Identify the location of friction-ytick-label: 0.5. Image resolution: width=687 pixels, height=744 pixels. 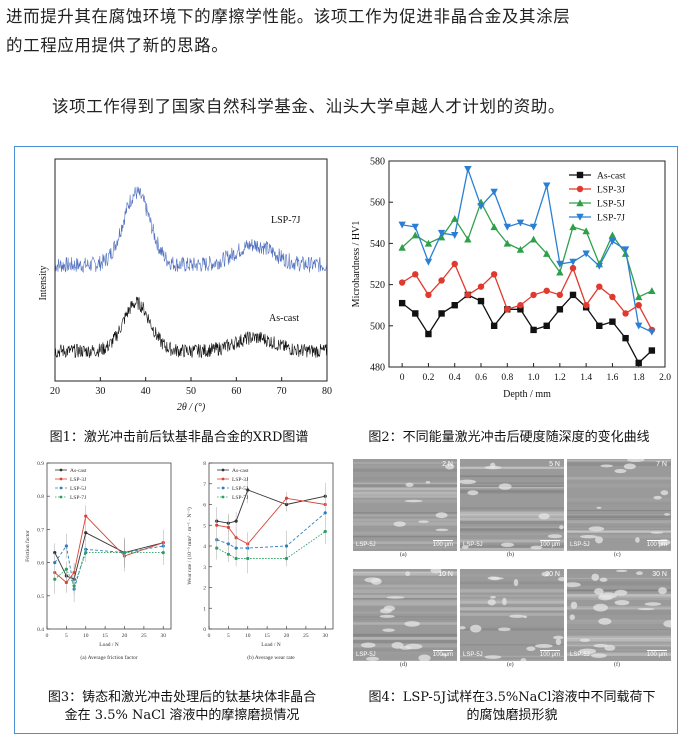
(40, 597).